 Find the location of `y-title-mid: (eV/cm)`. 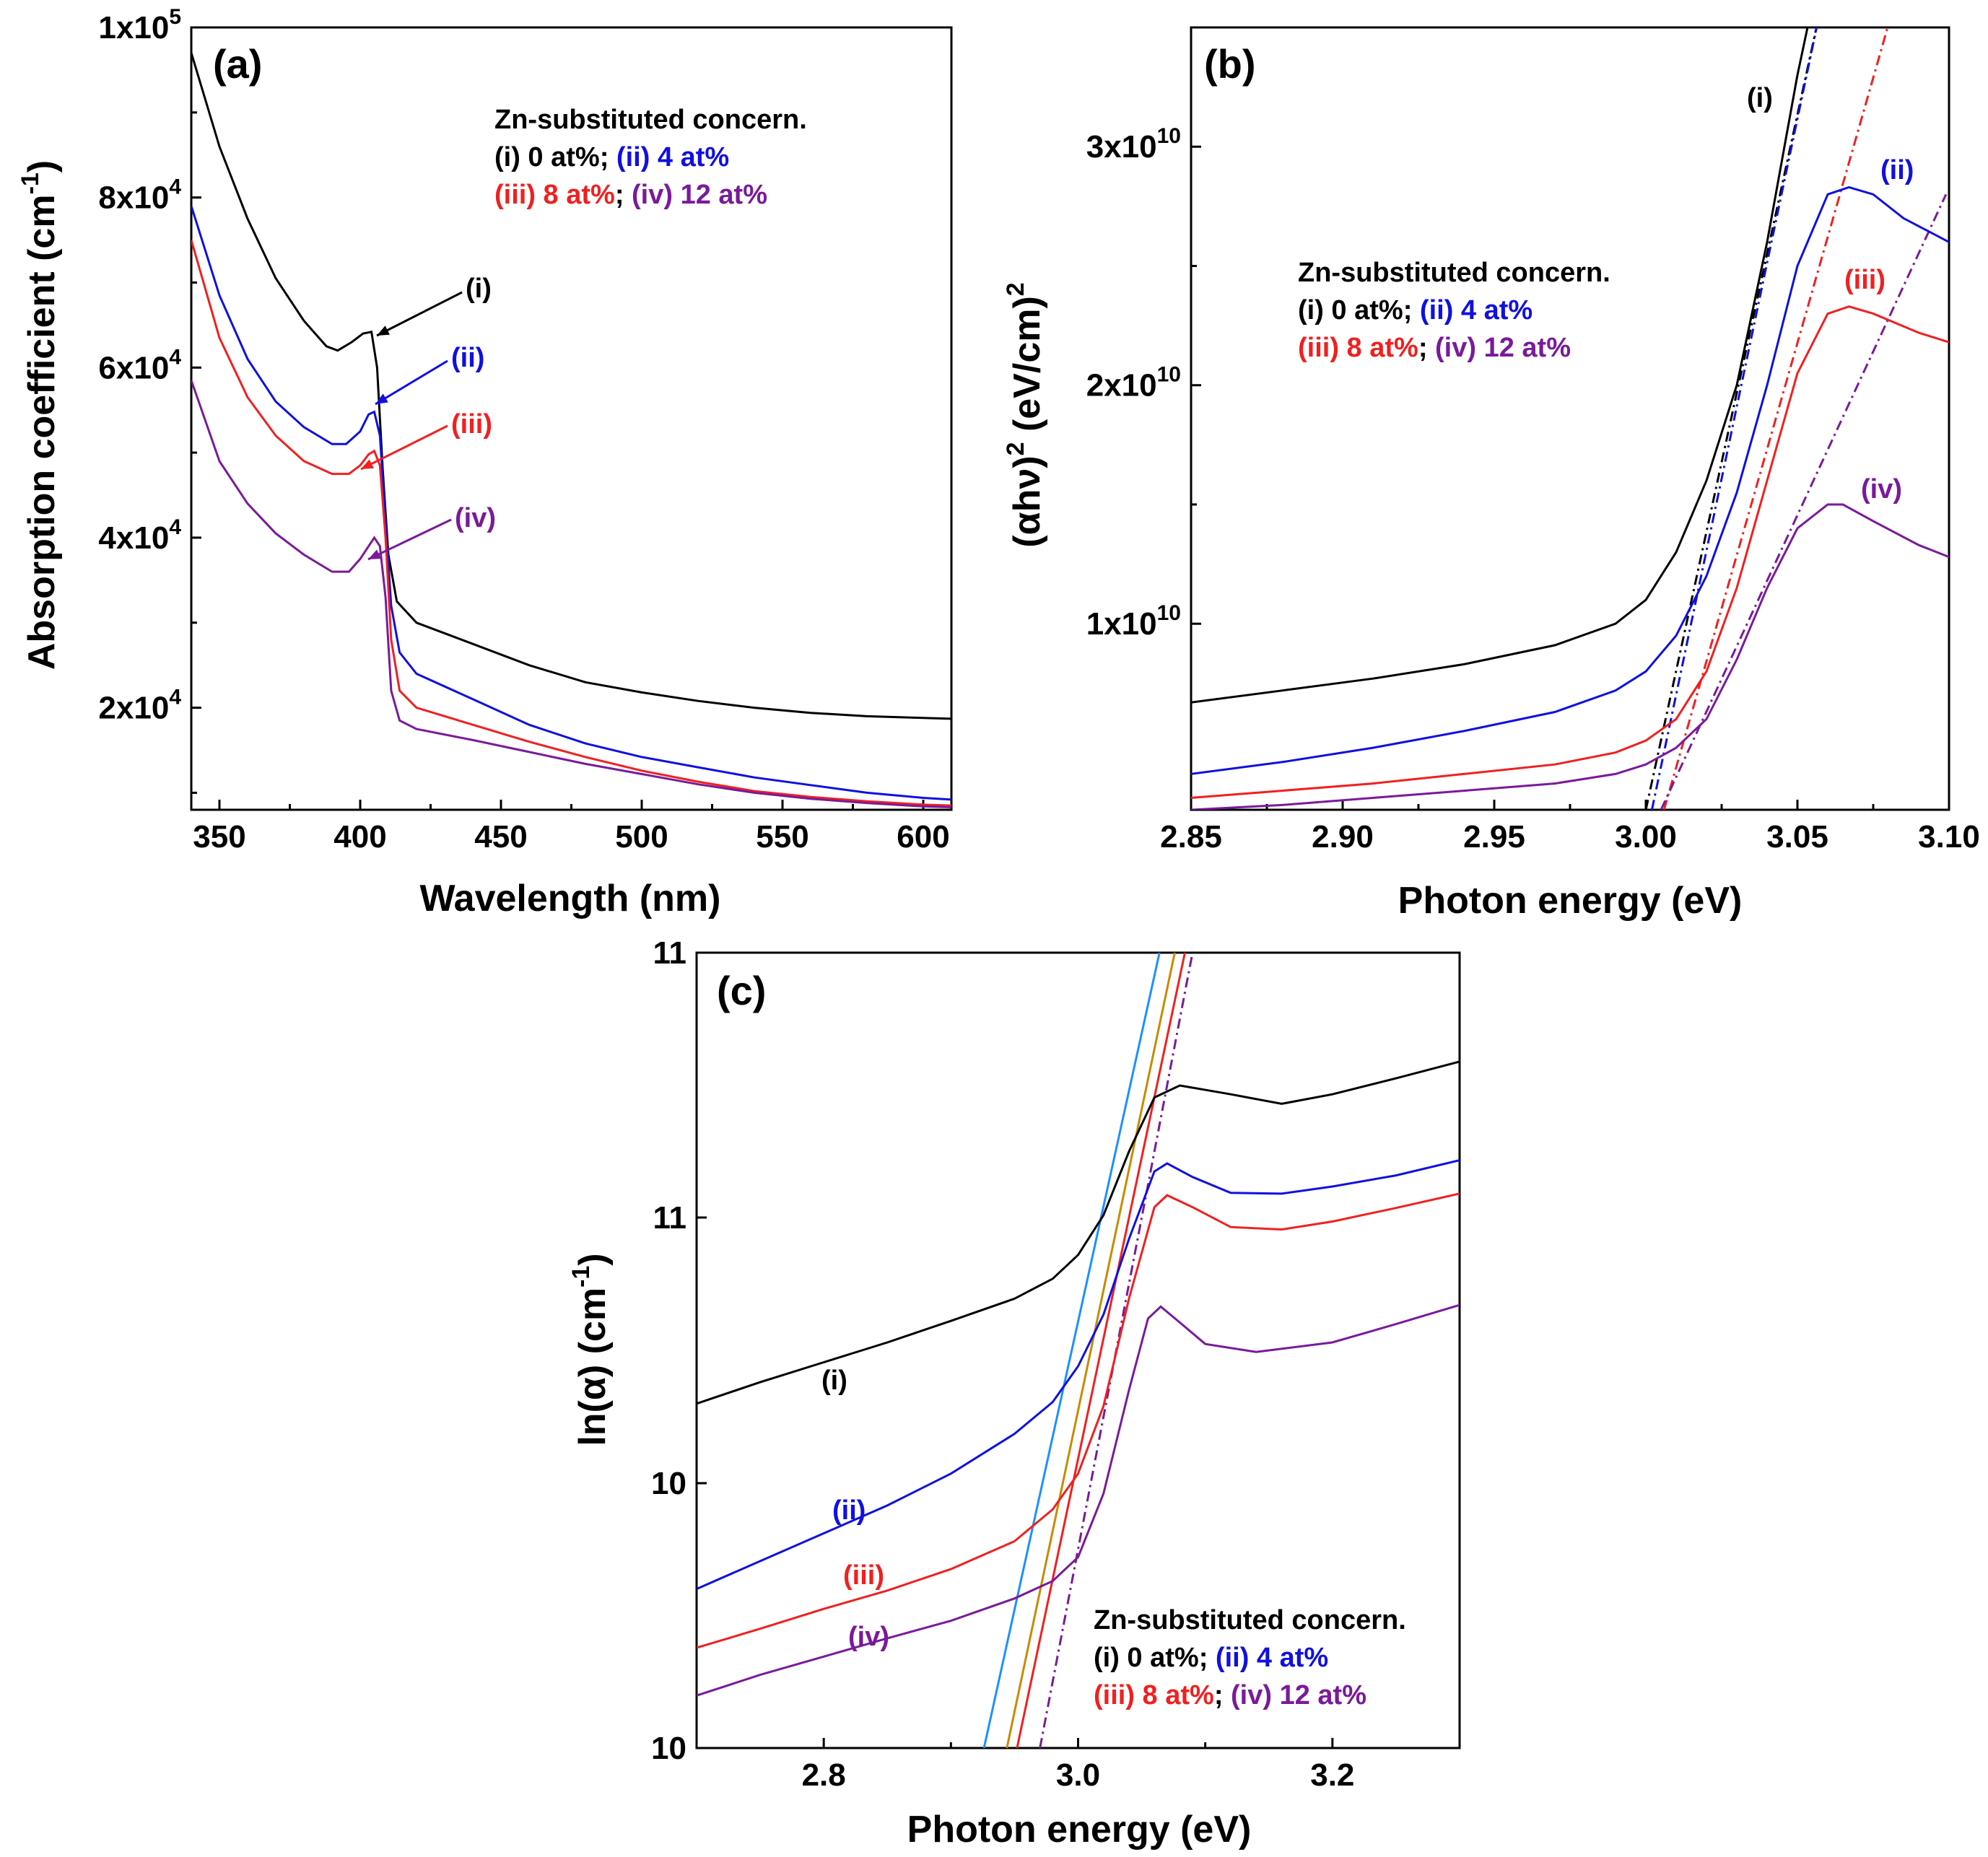

y-title-mid: (eV/cm) is located at coordinates (1027, 369).